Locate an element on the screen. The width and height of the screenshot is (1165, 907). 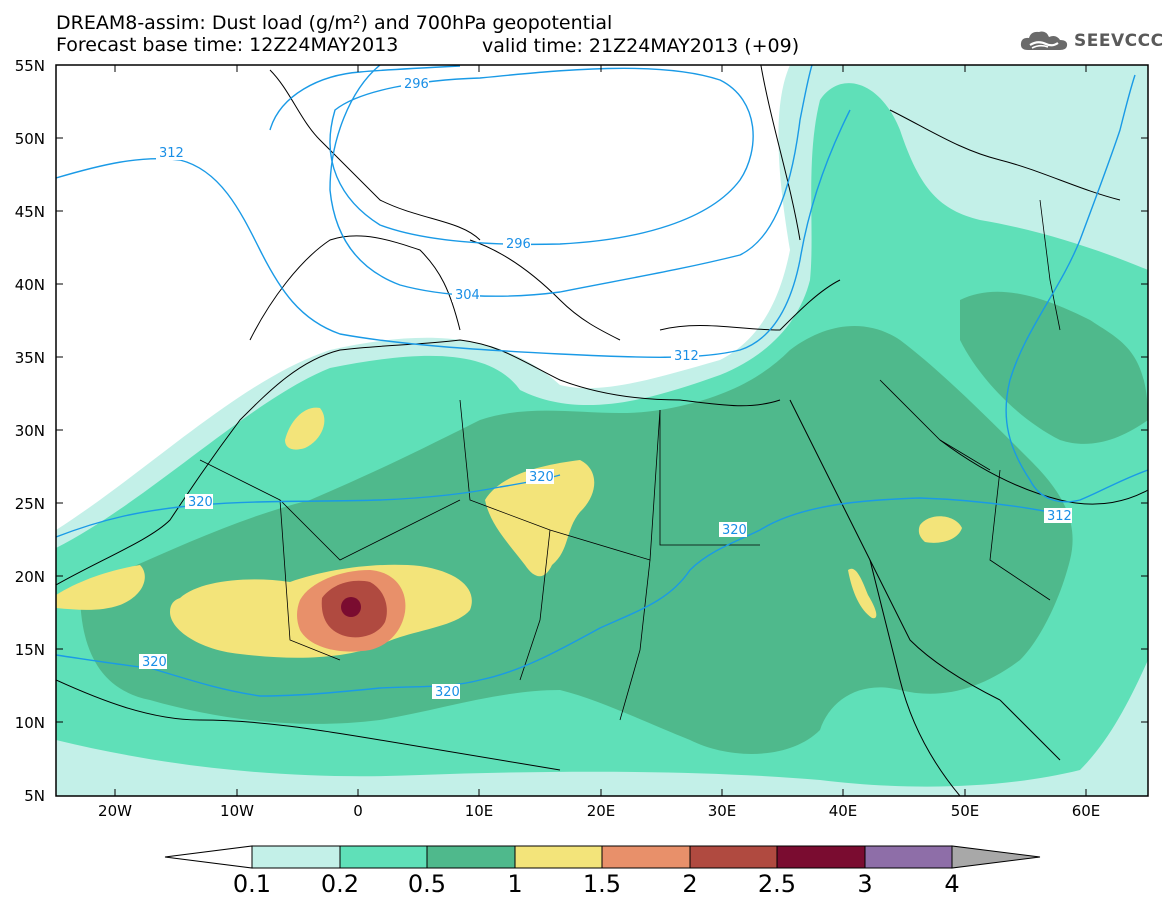
lon-tick-label: 40E is located at coordinates (843, 811).